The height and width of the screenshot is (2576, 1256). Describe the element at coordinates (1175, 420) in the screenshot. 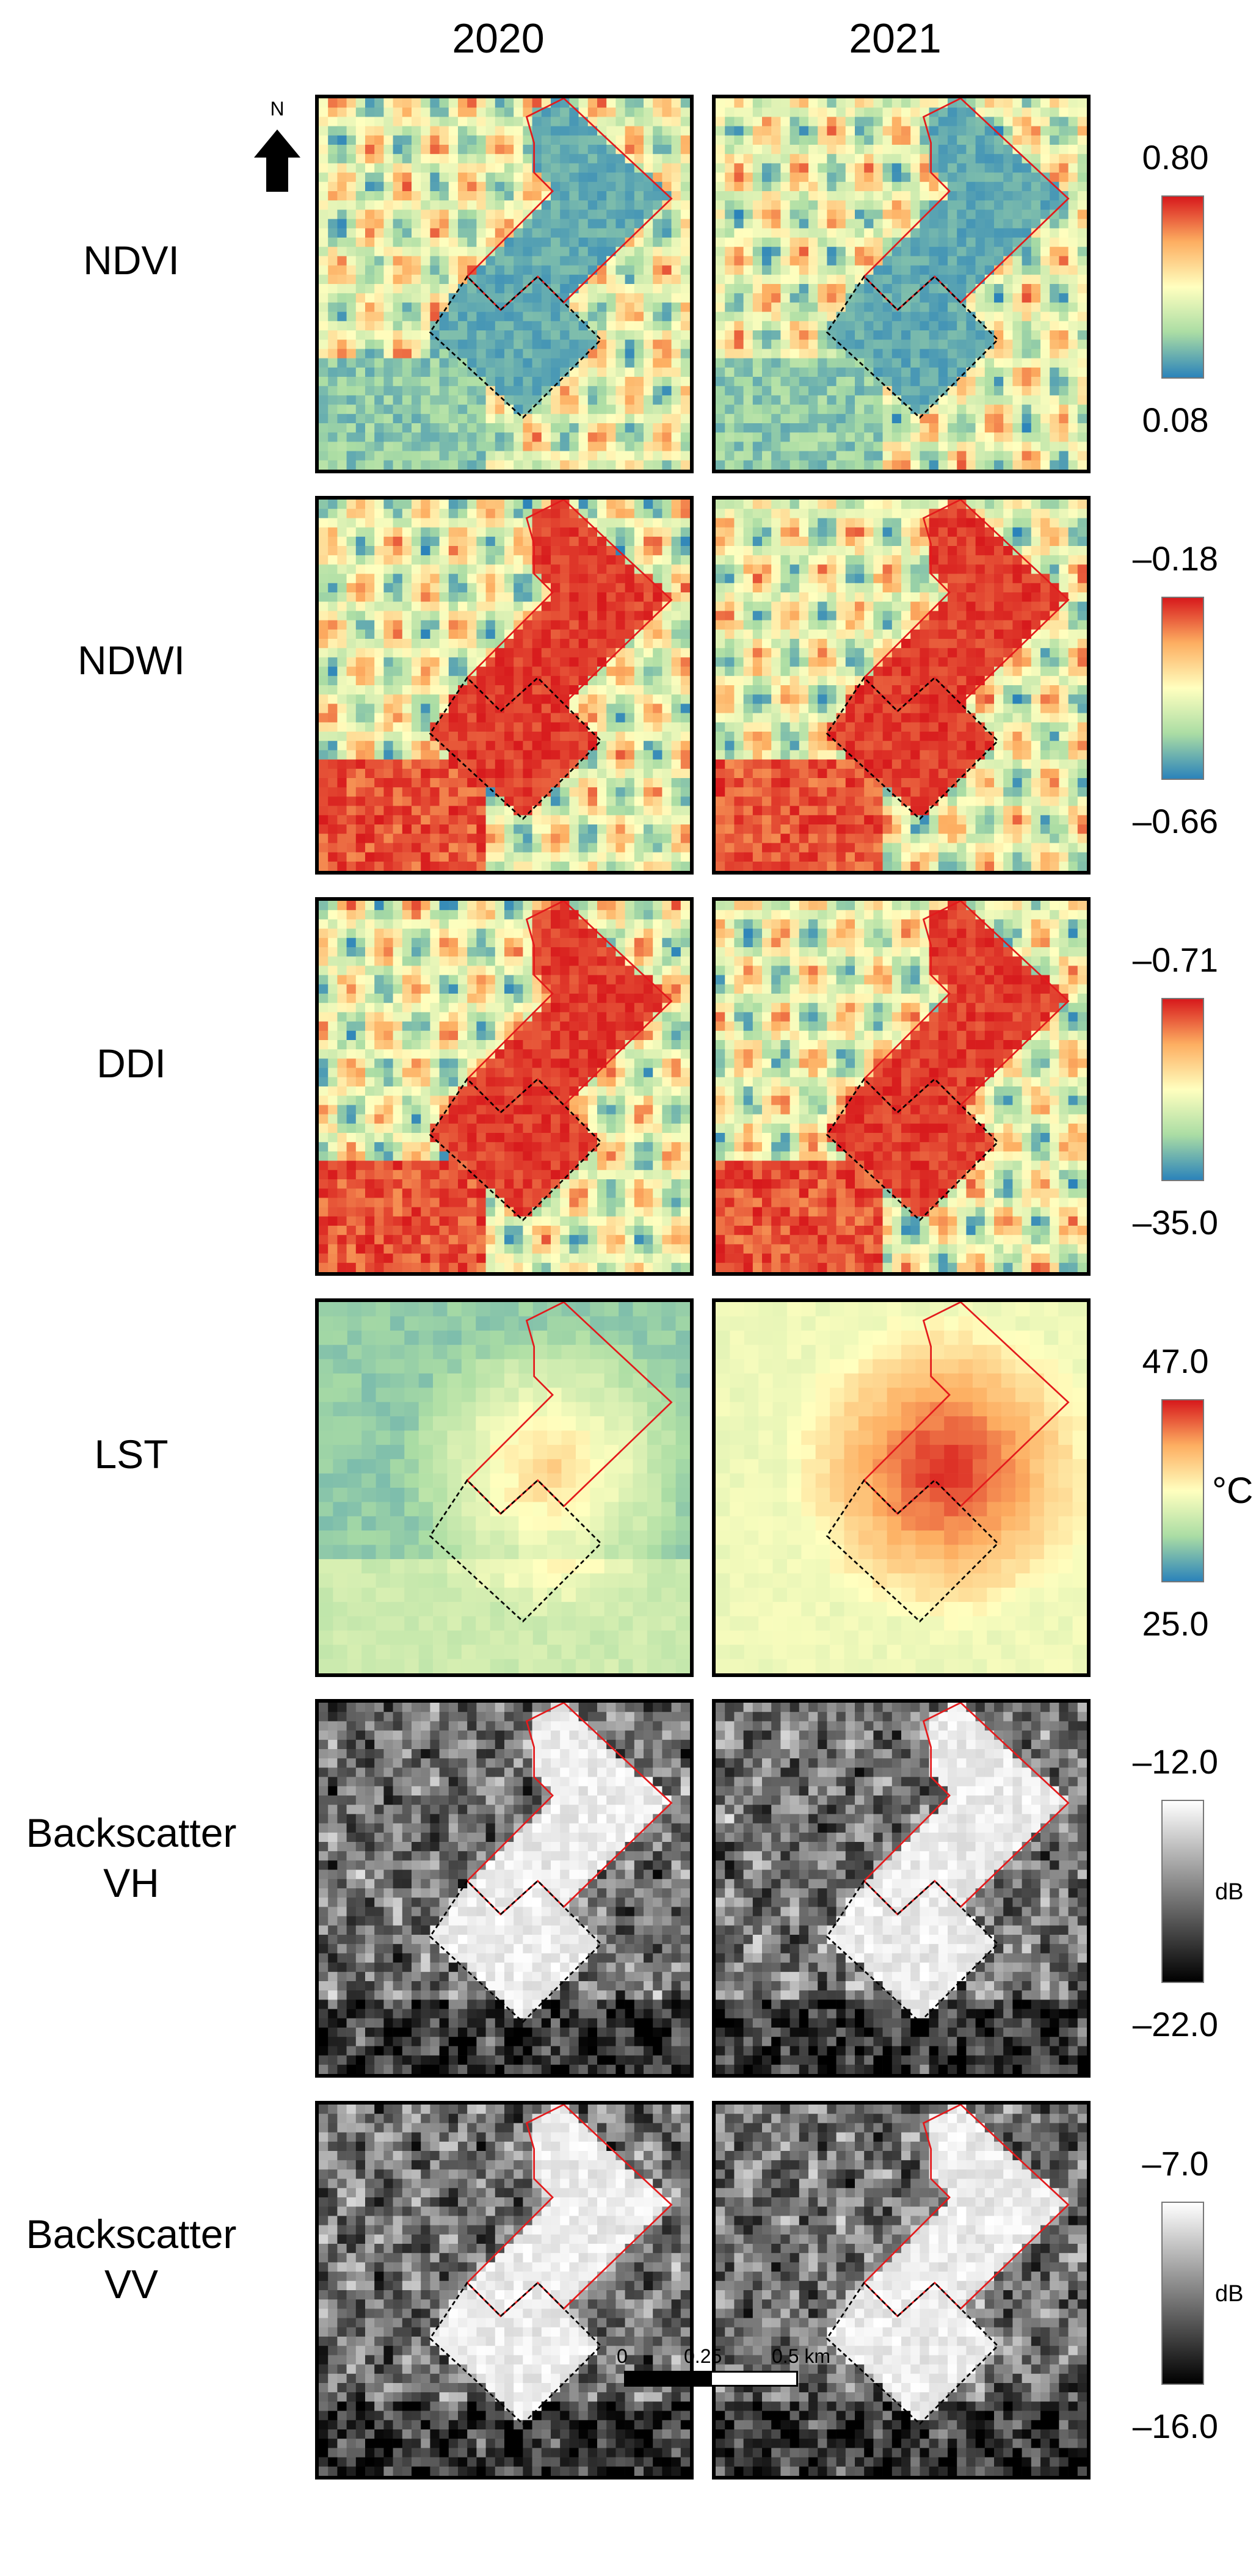

I see `colorbar-min-label: 0.08` at that location.